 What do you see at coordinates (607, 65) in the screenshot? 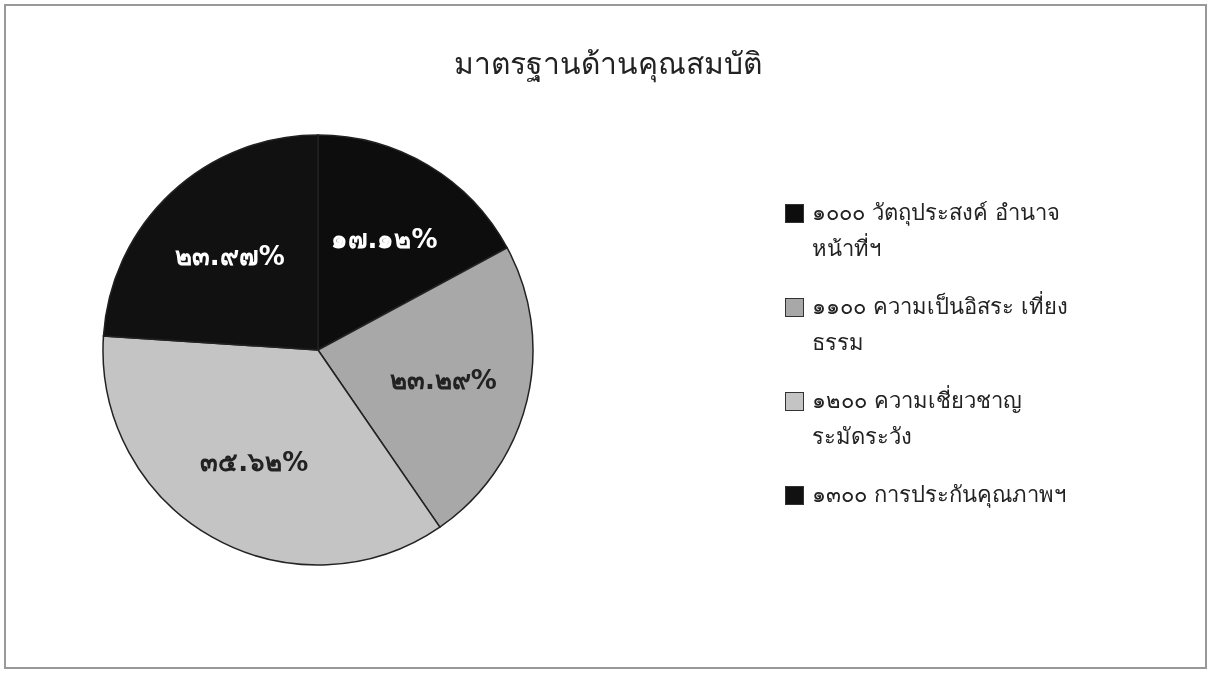
I see `chart-title: มาตรฐานด้านคุณสมบัติ` at bounding box center [607, 65].